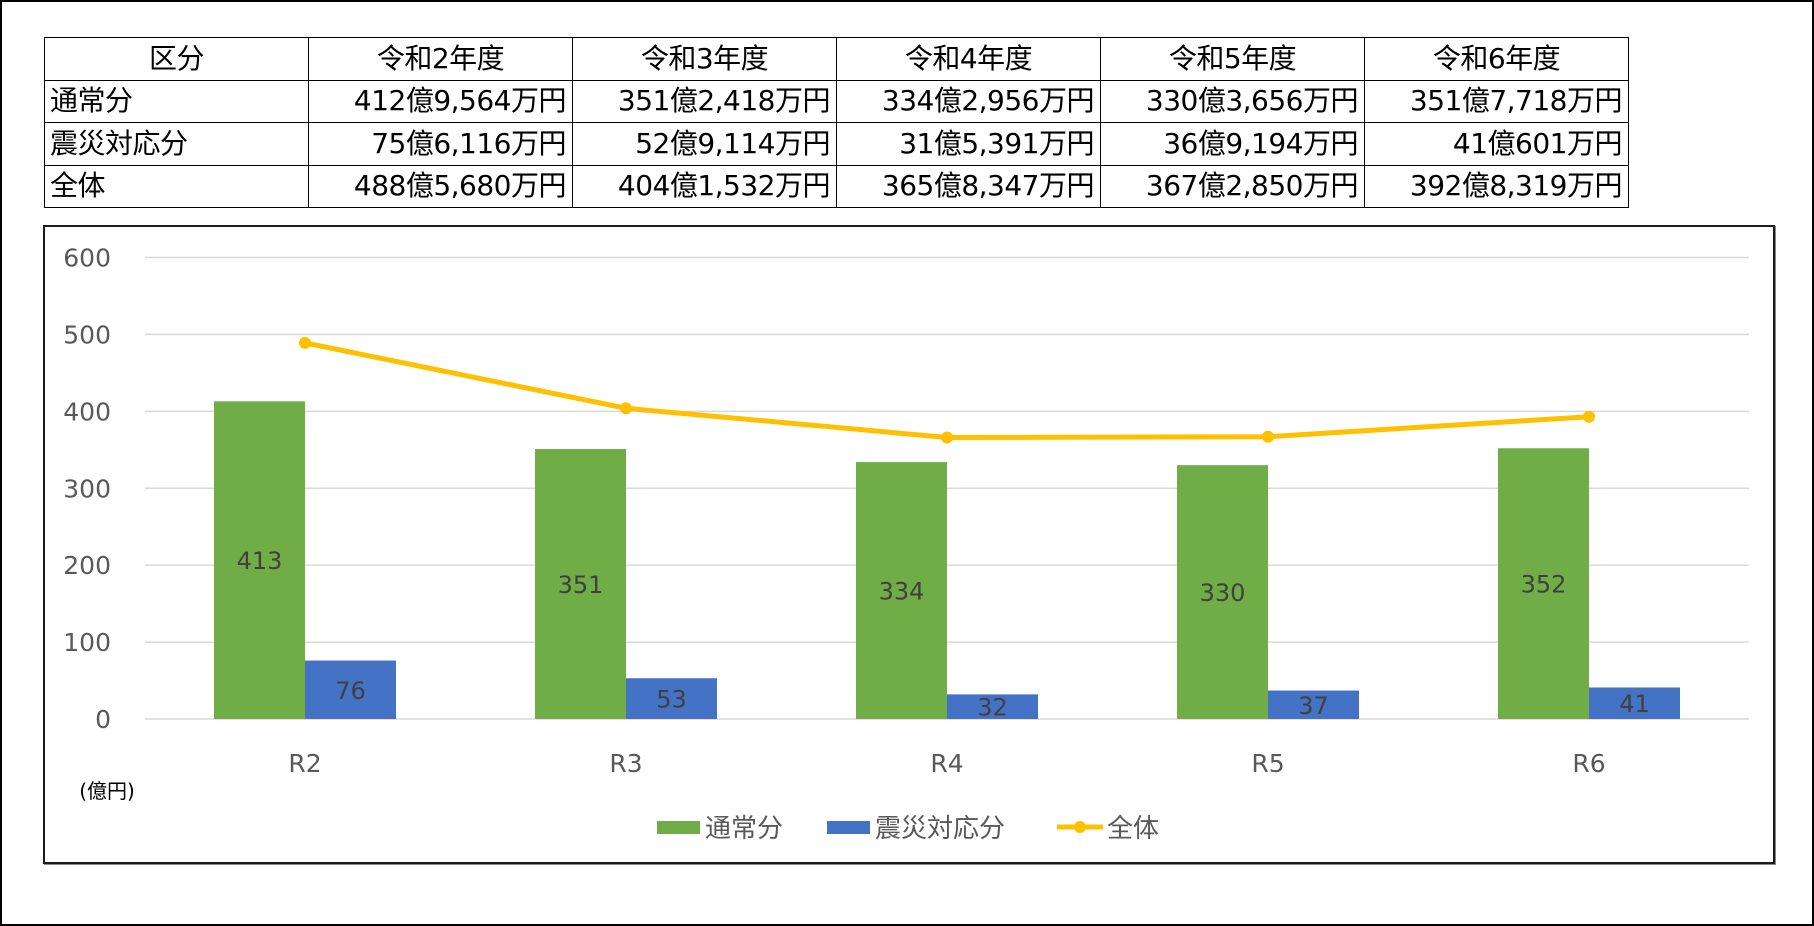 This screenshot has height=926, width=1814. I want to click on data-label: 330, so click(1223, 593).